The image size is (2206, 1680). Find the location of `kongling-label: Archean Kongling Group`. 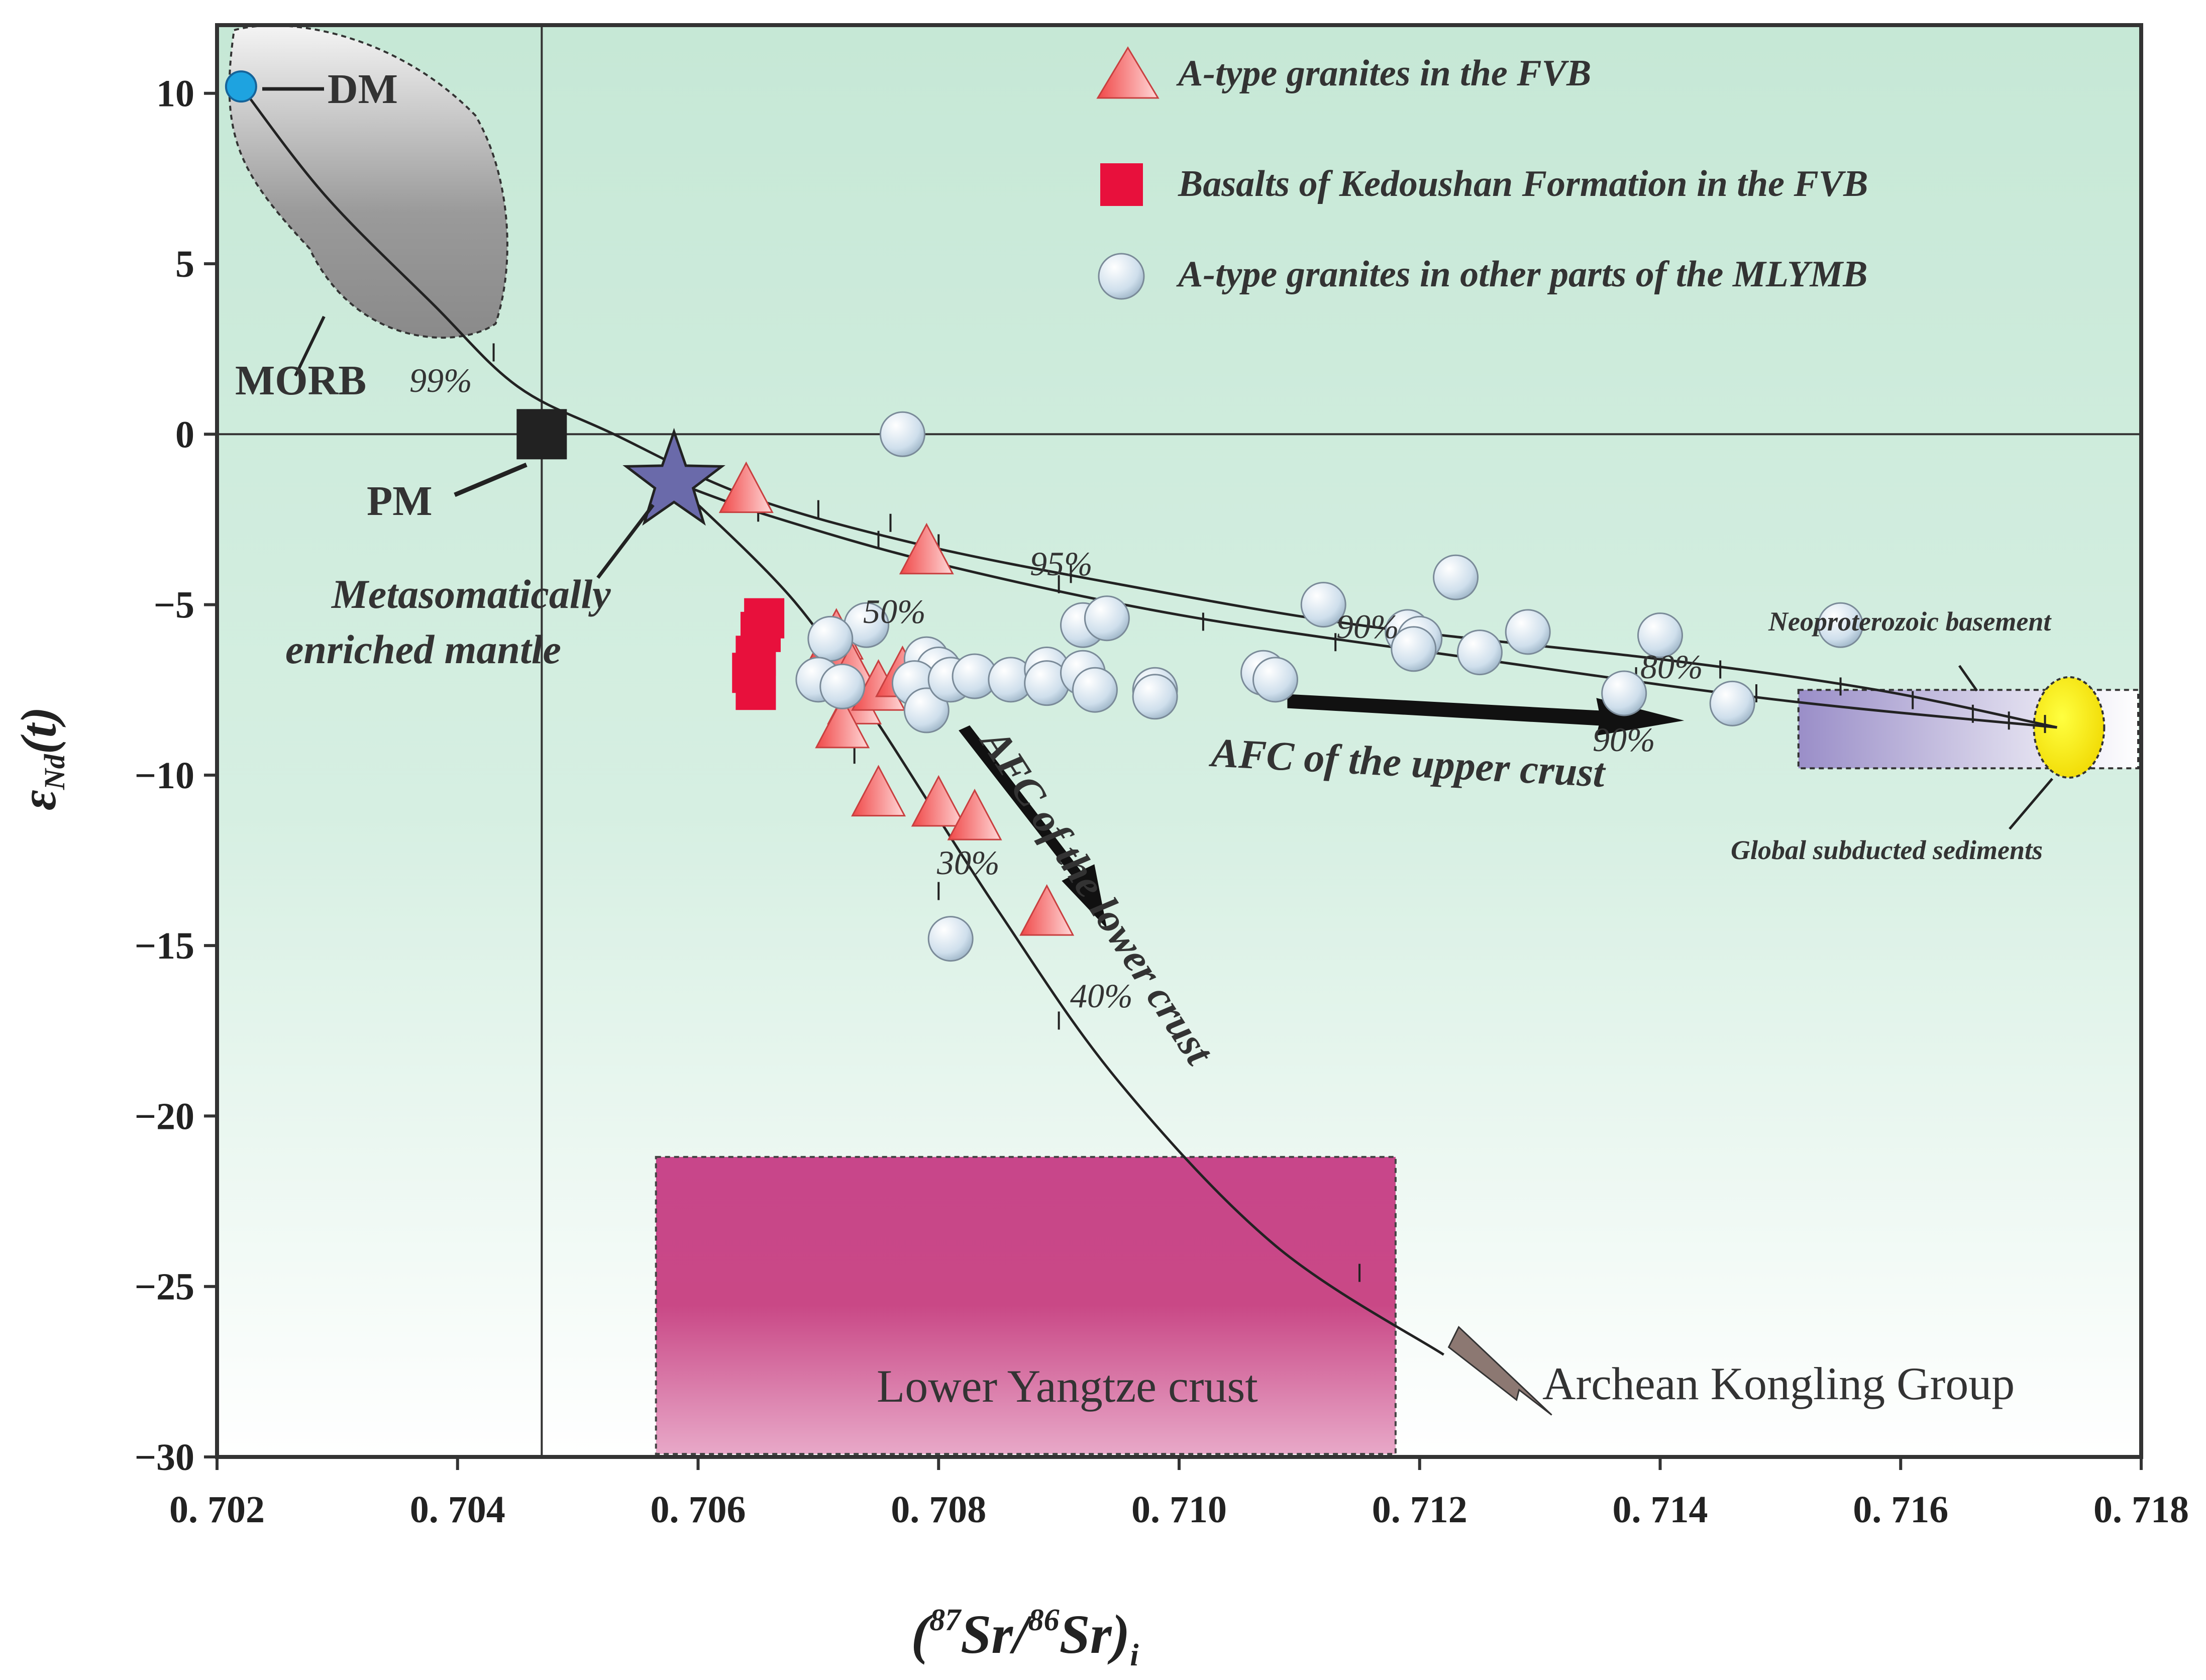

kongling-label: Archean Kongling Group is located at coordinates (1779, 1383).